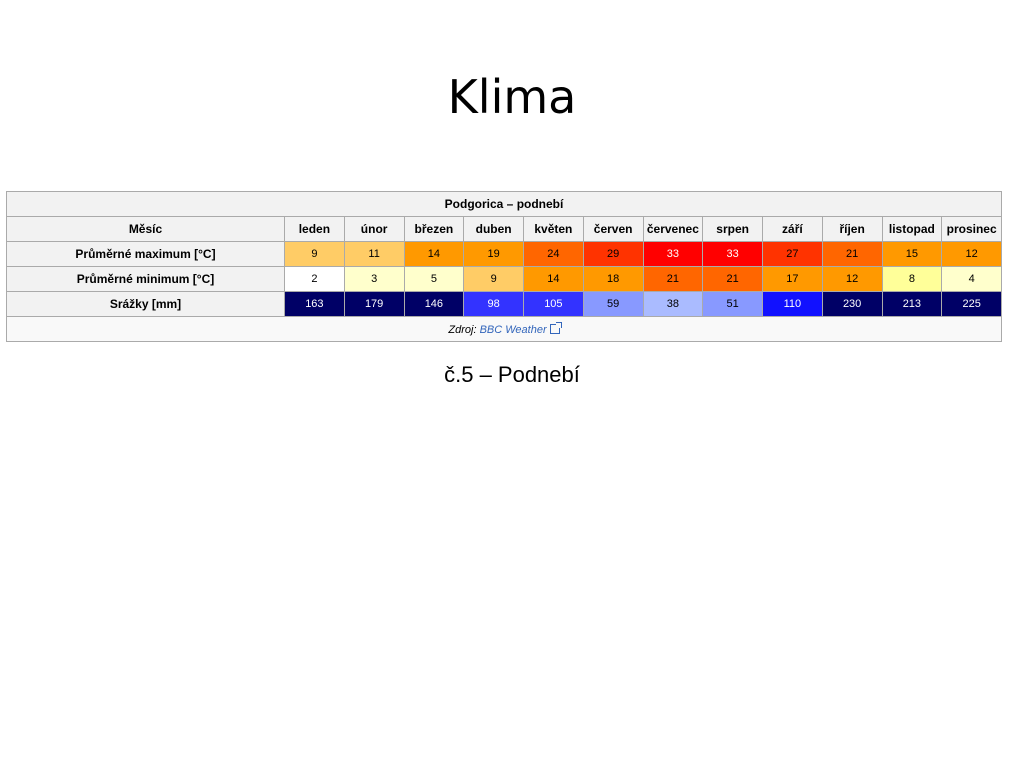  I want to click on value-cell: 38, so click(673, 304).